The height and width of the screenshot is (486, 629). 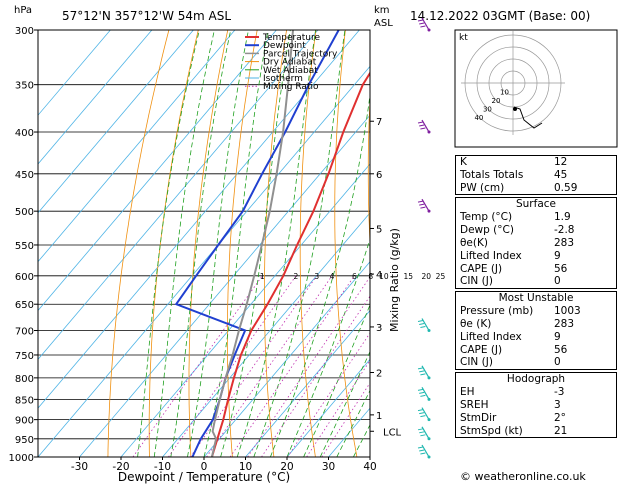 What do you see at coordinates (379, 328) in the screenshot?
I see `km-tick-label: 3` at bounding box center [379, 328].